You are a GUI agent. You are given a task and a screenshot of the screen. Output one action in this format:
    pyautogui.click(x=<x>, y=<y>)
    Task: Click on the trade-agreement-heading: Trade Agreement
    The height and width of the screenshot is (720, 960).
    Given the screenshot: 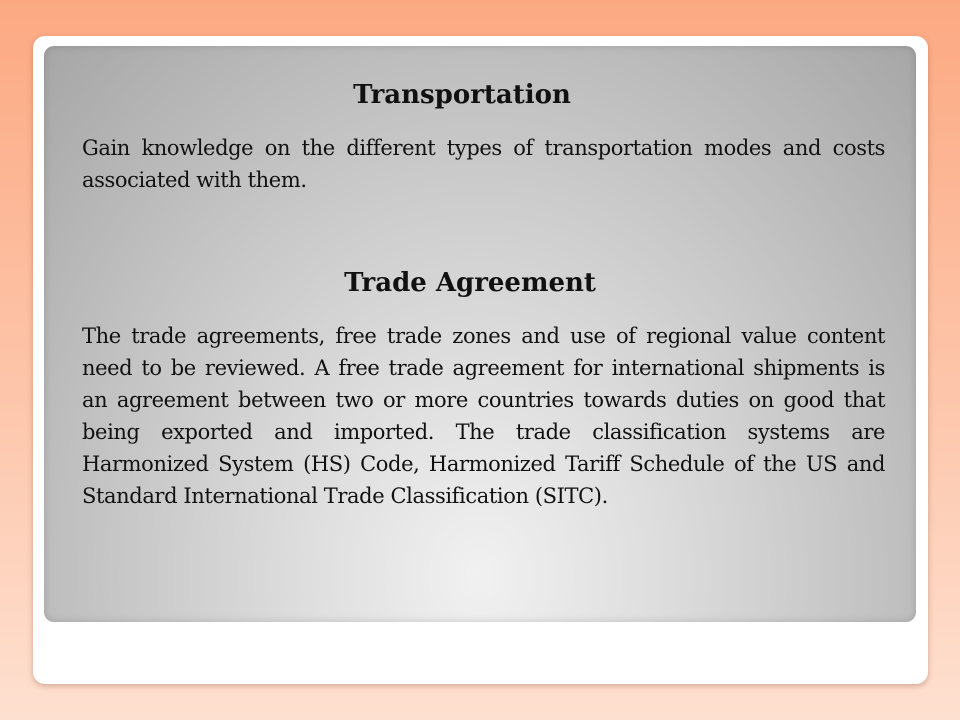 What is the action you would take?
    pyautogui.click(x=470, y=283)
    